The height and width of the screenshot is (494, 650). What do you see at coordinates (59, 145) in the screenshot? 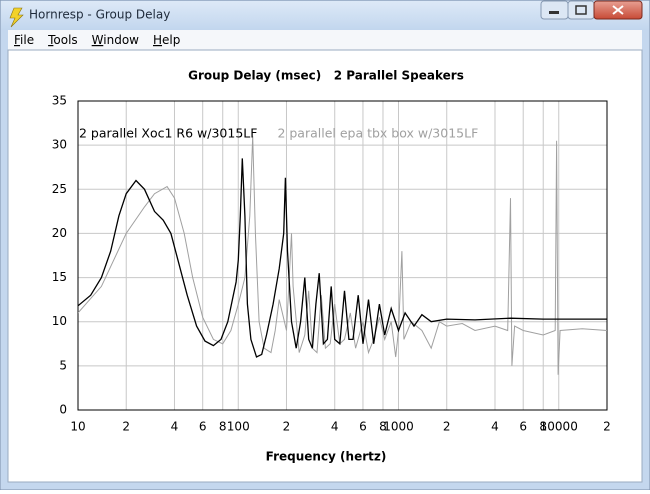
I see `y-tick-label: 30` at bounding box center [59, 145].